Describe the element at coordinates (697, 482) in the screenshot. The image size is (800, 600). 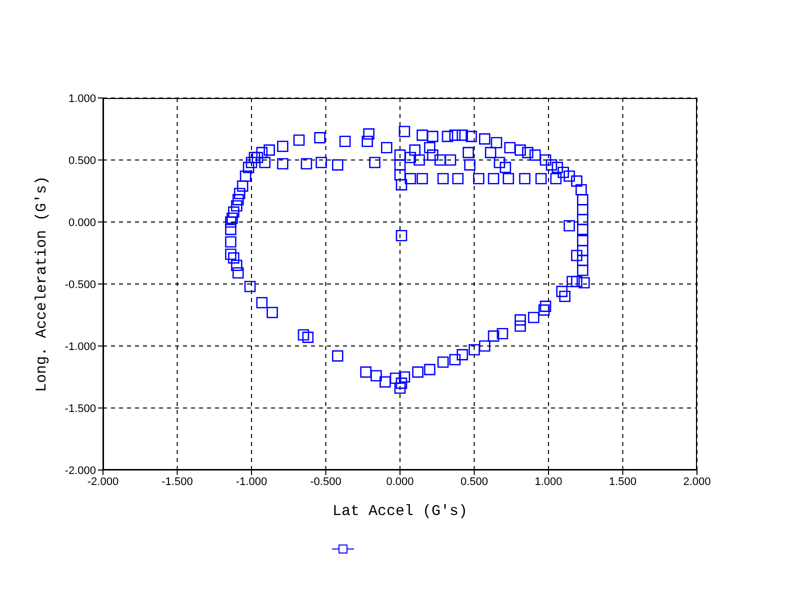
I see `x-tick-label: 2.000` at that location.